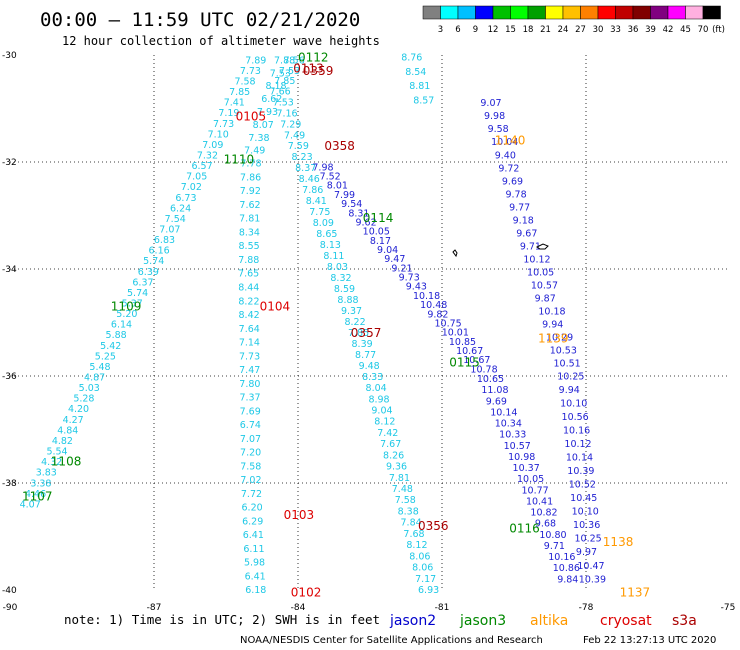  What do you see at coordinates (583, 498) in the screenshot?
I see `wave-height-value: 10.45` at bounding box center [583, 498].